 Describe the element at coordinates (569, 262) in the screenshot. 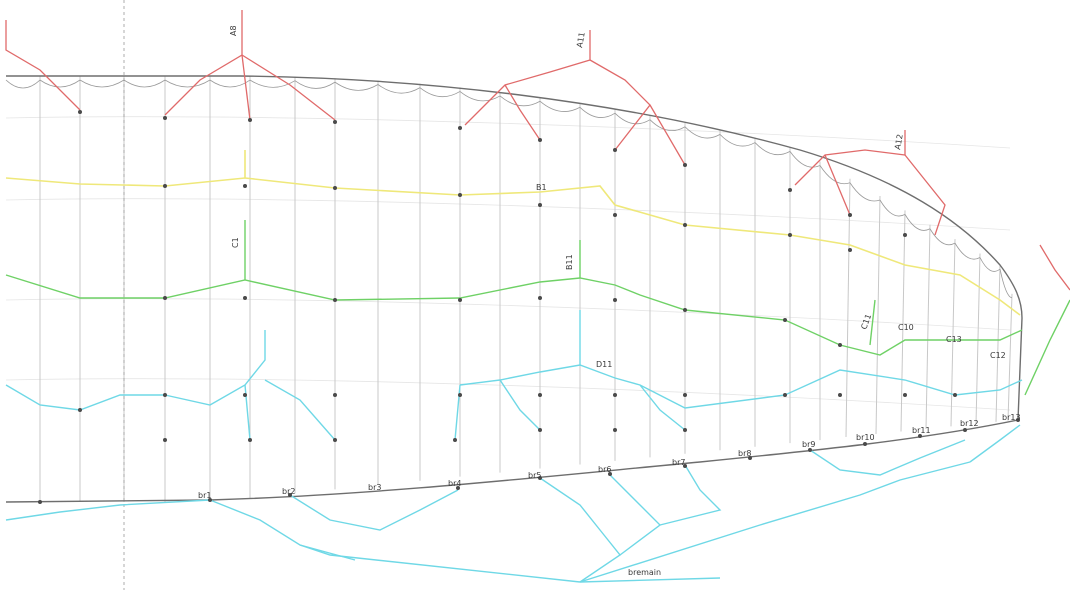

I see `label-b11: B11` at that location.